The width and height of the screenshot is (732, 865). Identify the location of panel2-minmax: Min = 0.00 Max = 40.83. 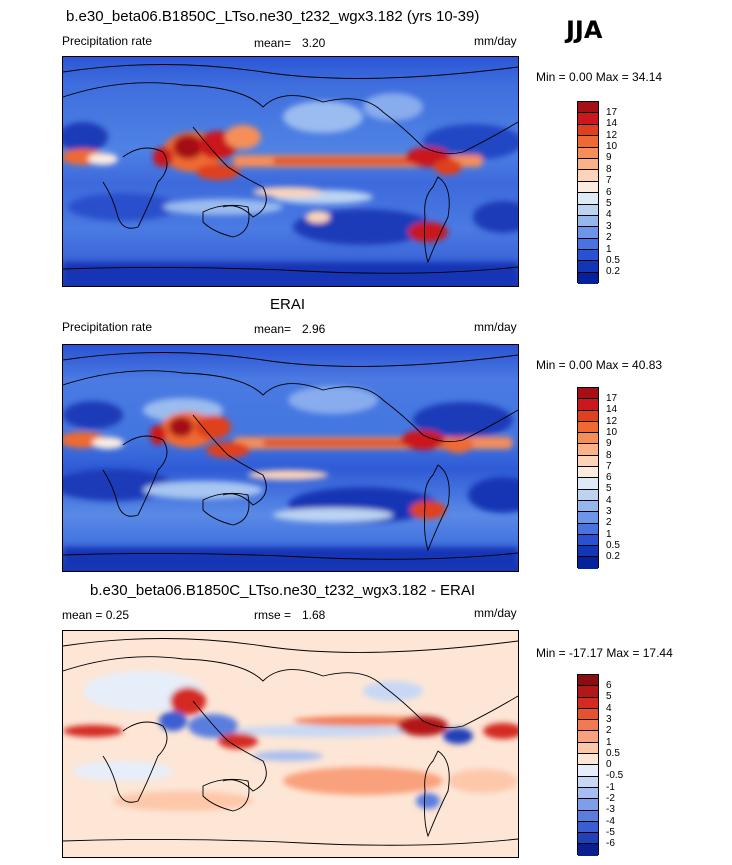
(599, 365).